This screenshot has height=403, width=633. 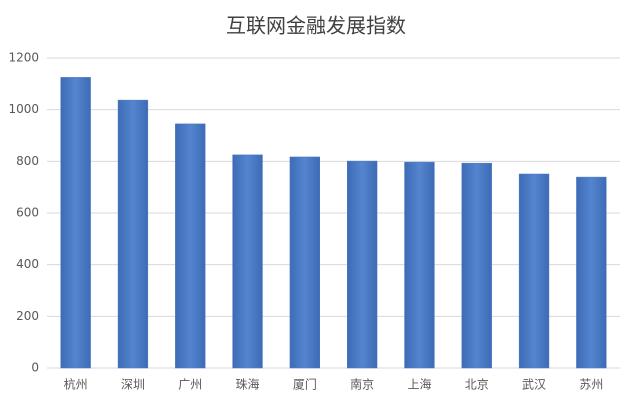 What do you see at coordinates (477, 385) in the screenshot?
I see `x-tick-label: 北京` at bounding box center [477, 385].